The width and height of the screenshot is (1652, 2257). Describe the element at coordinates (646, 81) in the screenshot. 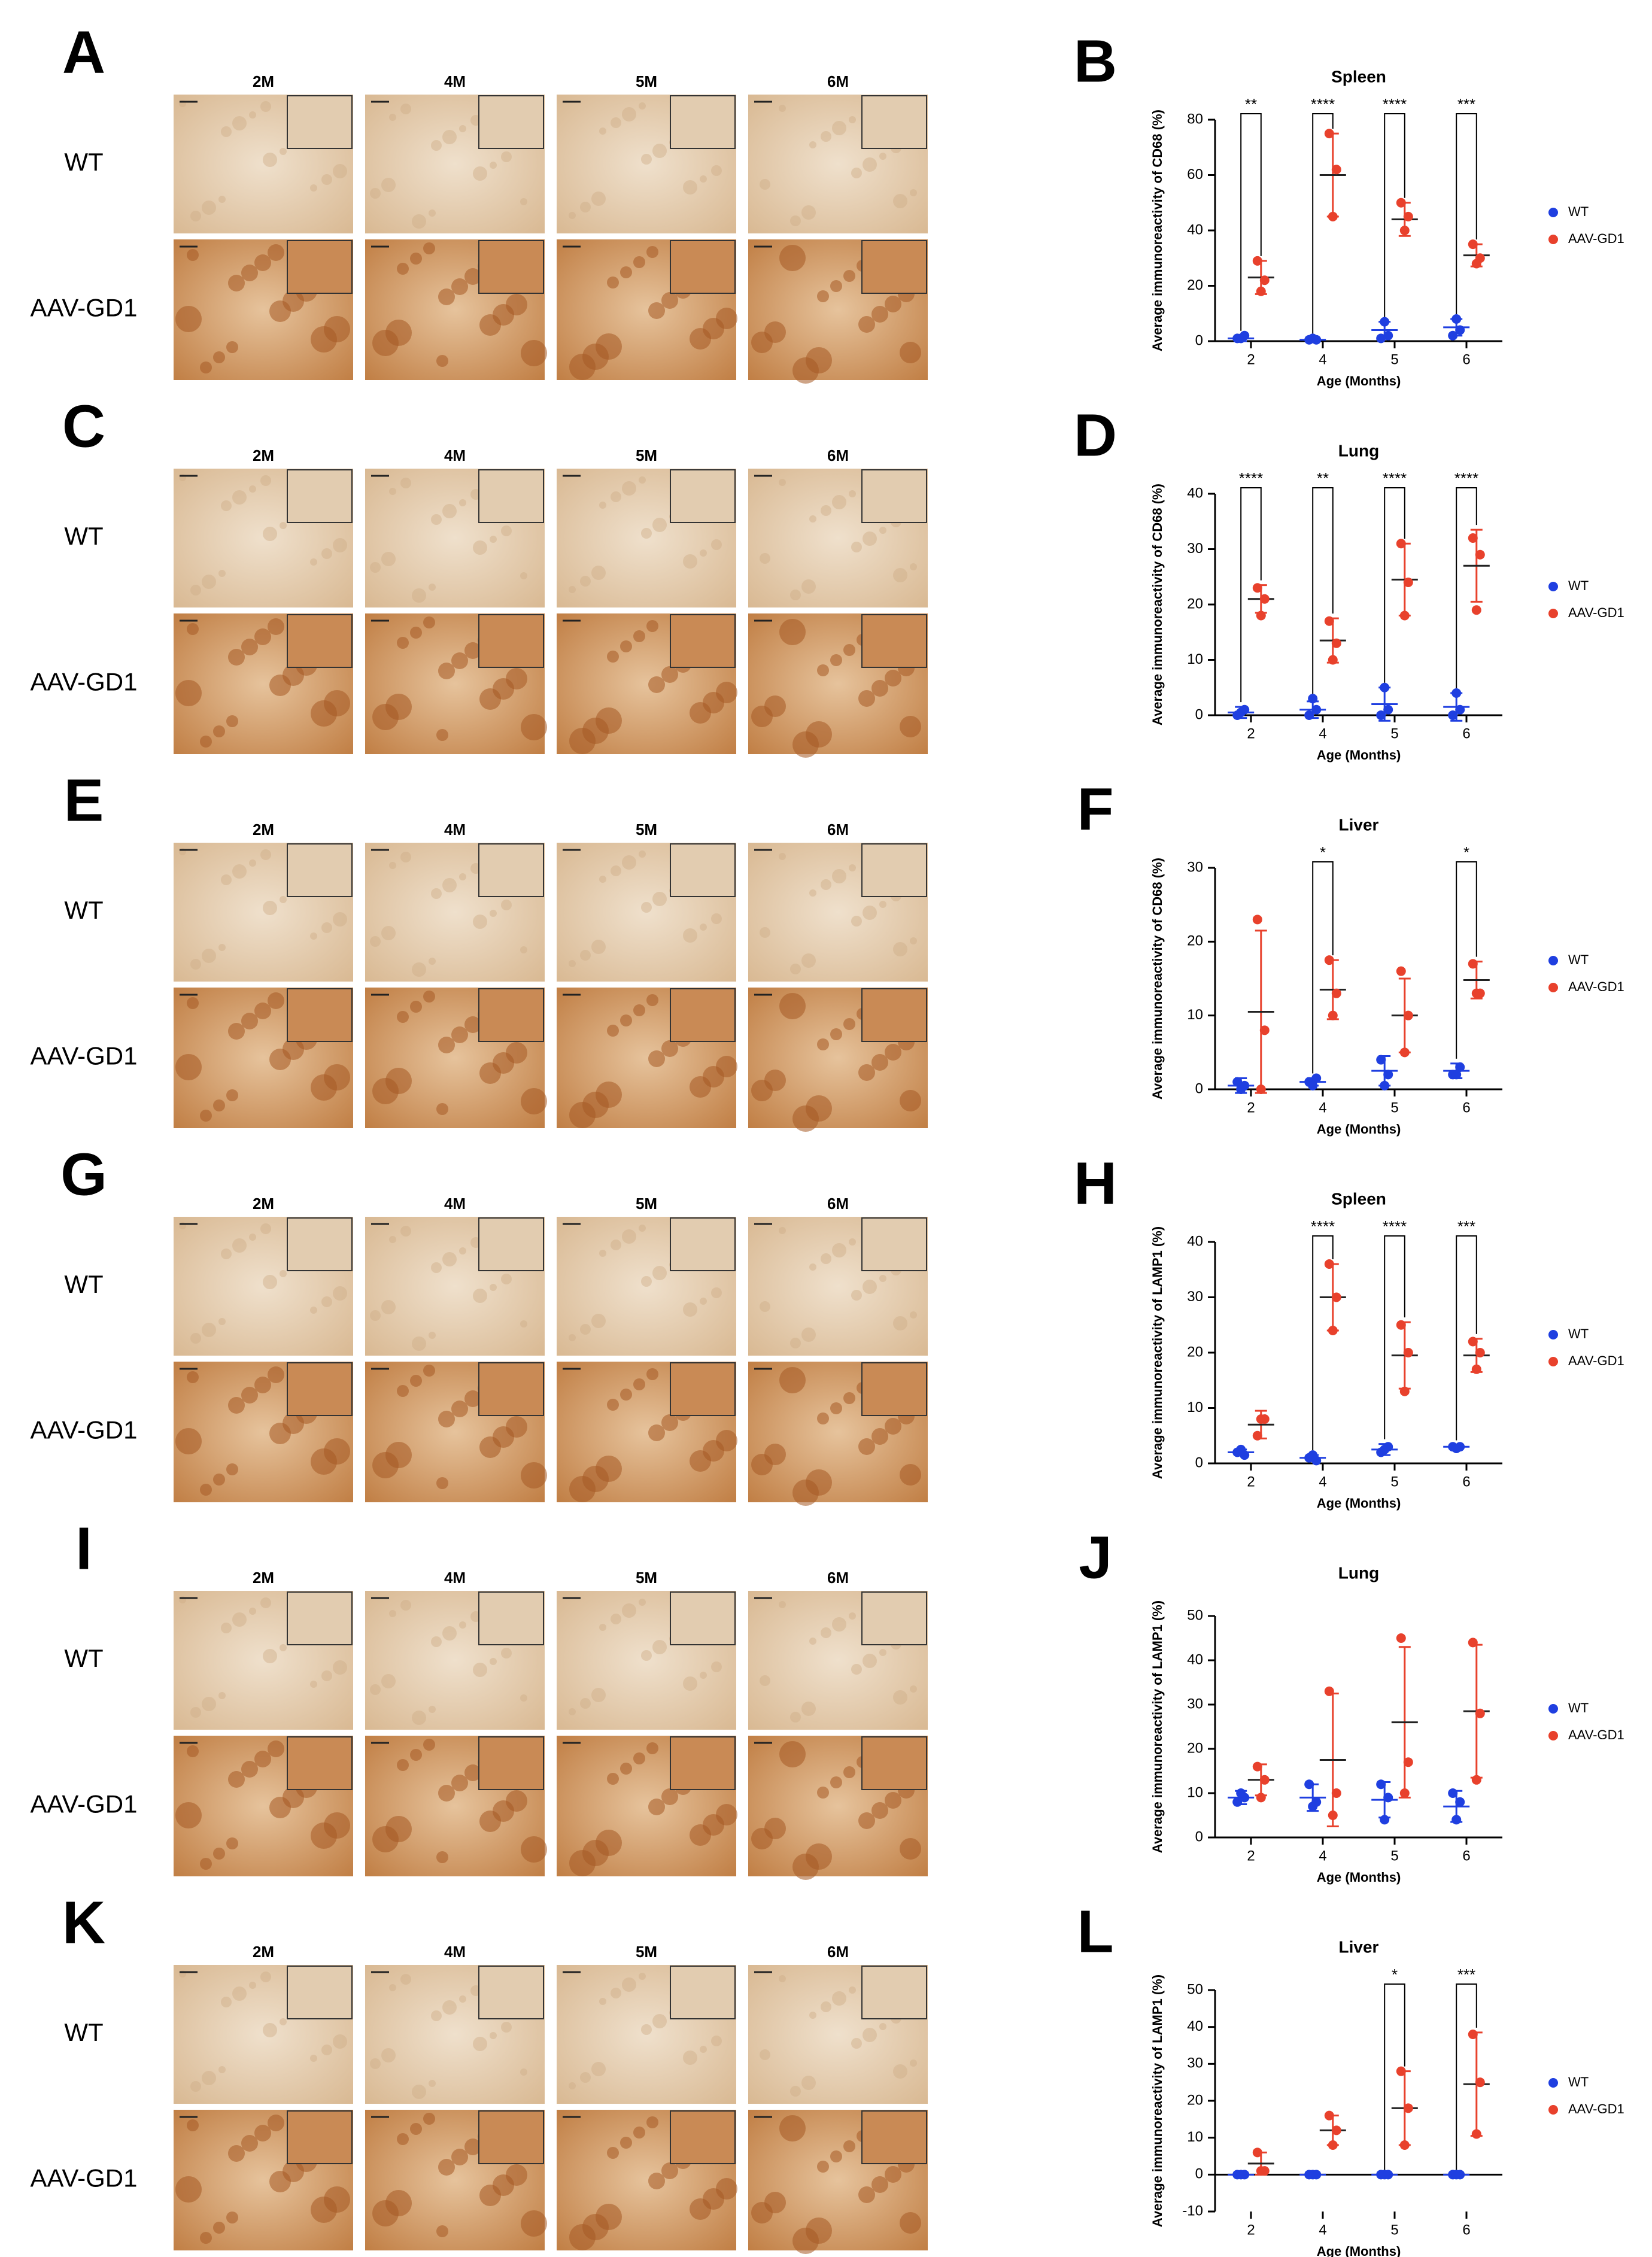

I see `column-label: 5M` at that location.